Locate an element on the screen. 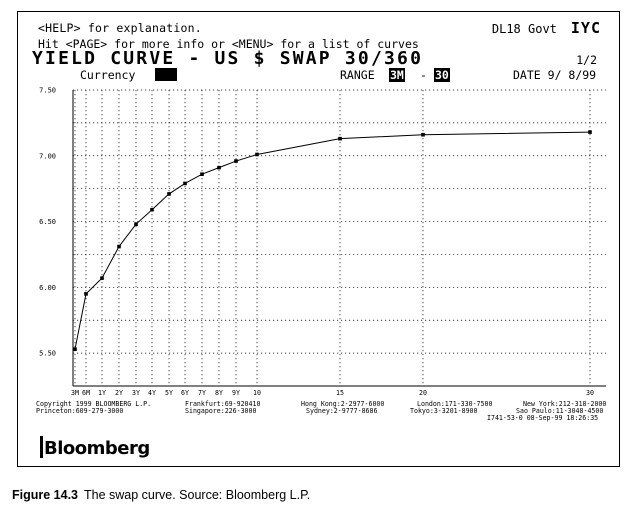 This screenshot has height=510, width=631. help-hint: <HELP> for explanation. is located at coordinates (120, 28).